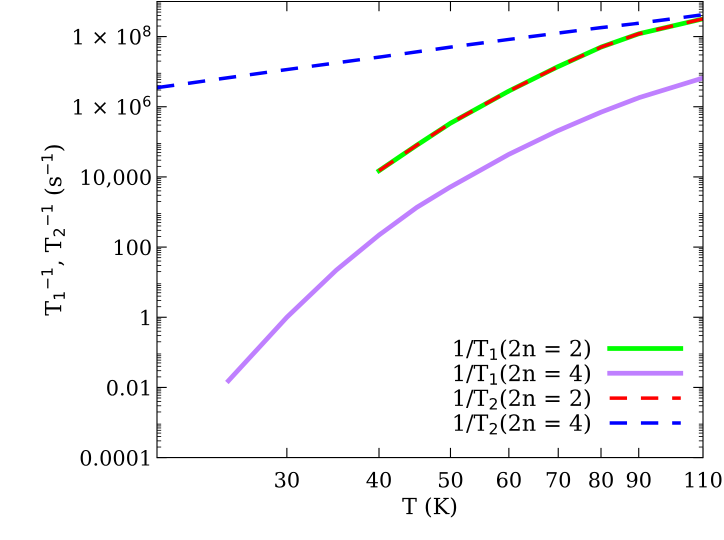  What do you see at coordinates (128, 388) in the screenshot?
I see `y-tick-label: 0.01` at bounding box center [128, 388].